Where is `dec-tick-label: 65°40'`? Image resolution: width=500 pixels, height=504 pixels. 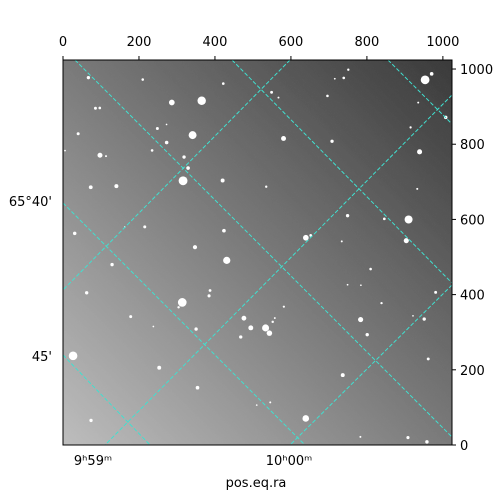 dec-tick-label: 65°40' is located at coordinates (30, 202).